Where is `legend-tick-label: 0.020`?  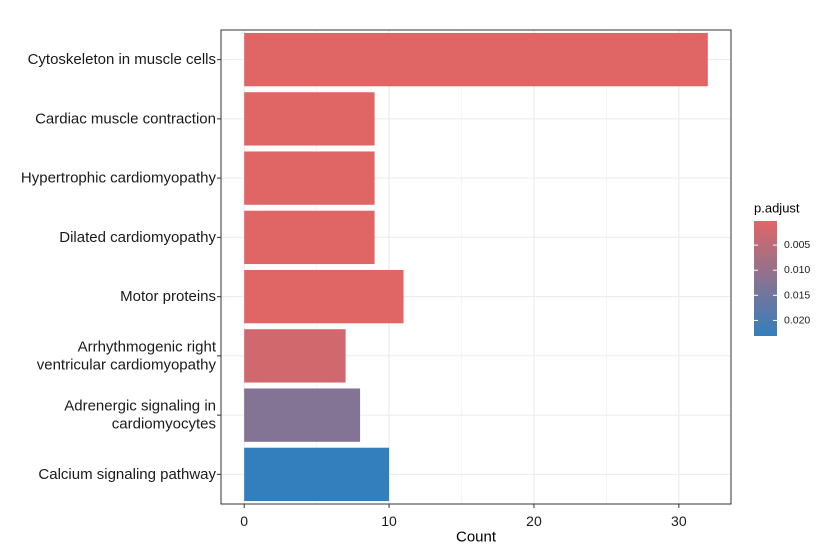
legend-tick-label: 0.020 is located at coordinates (797, 320).